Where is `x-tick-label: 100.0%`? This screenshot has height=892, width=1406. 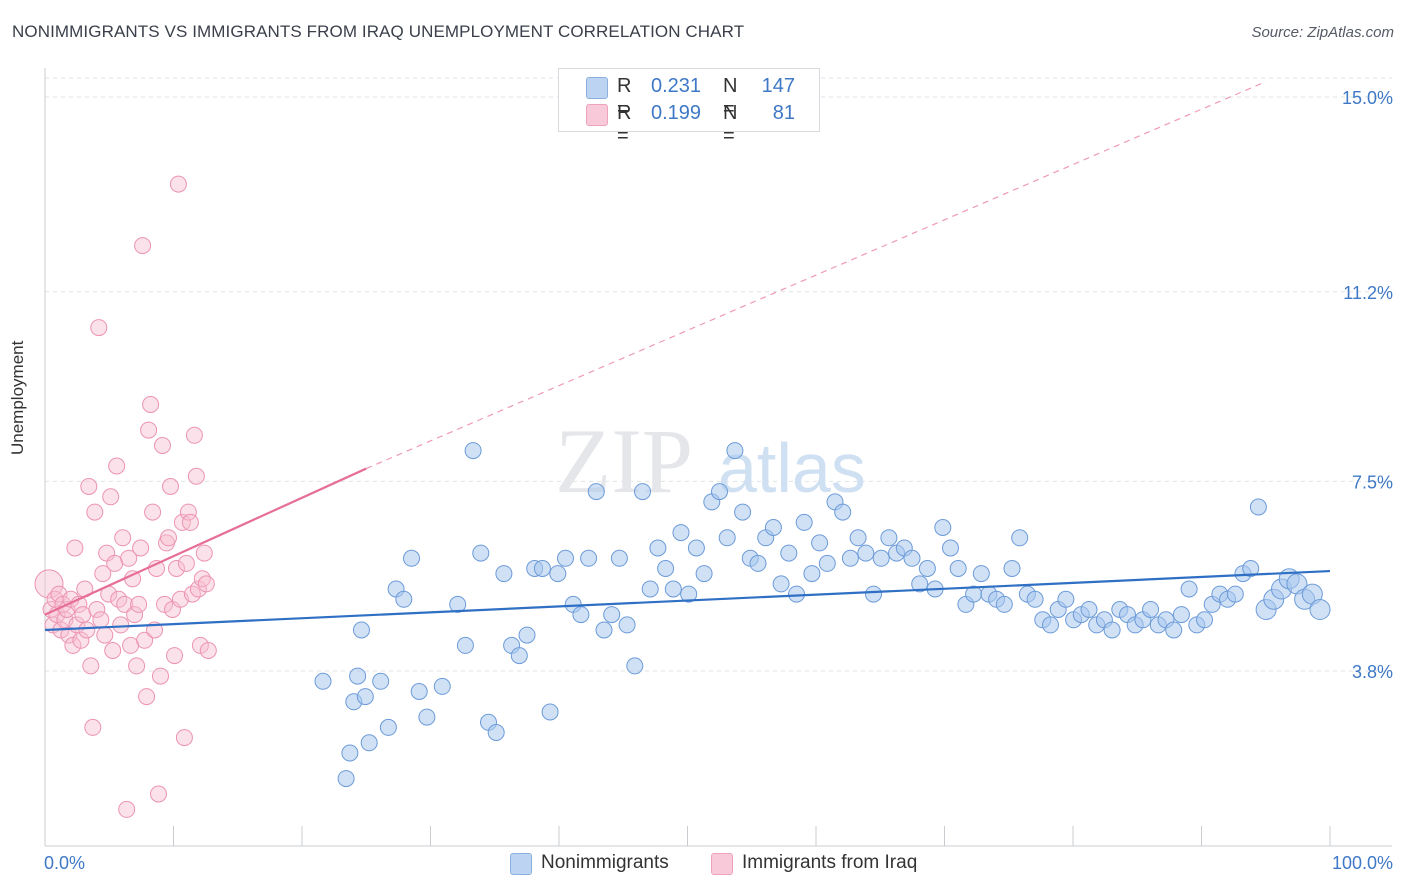
x-tick-label: 100.0% is located at coordinates (1362, 863).